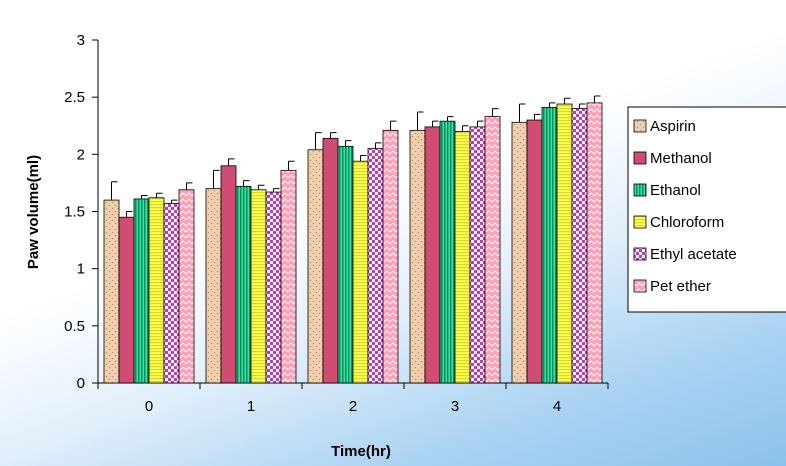 This screenshot has width=786, height=466. I want to click on y-tick-label: 1, so click(81, 269).